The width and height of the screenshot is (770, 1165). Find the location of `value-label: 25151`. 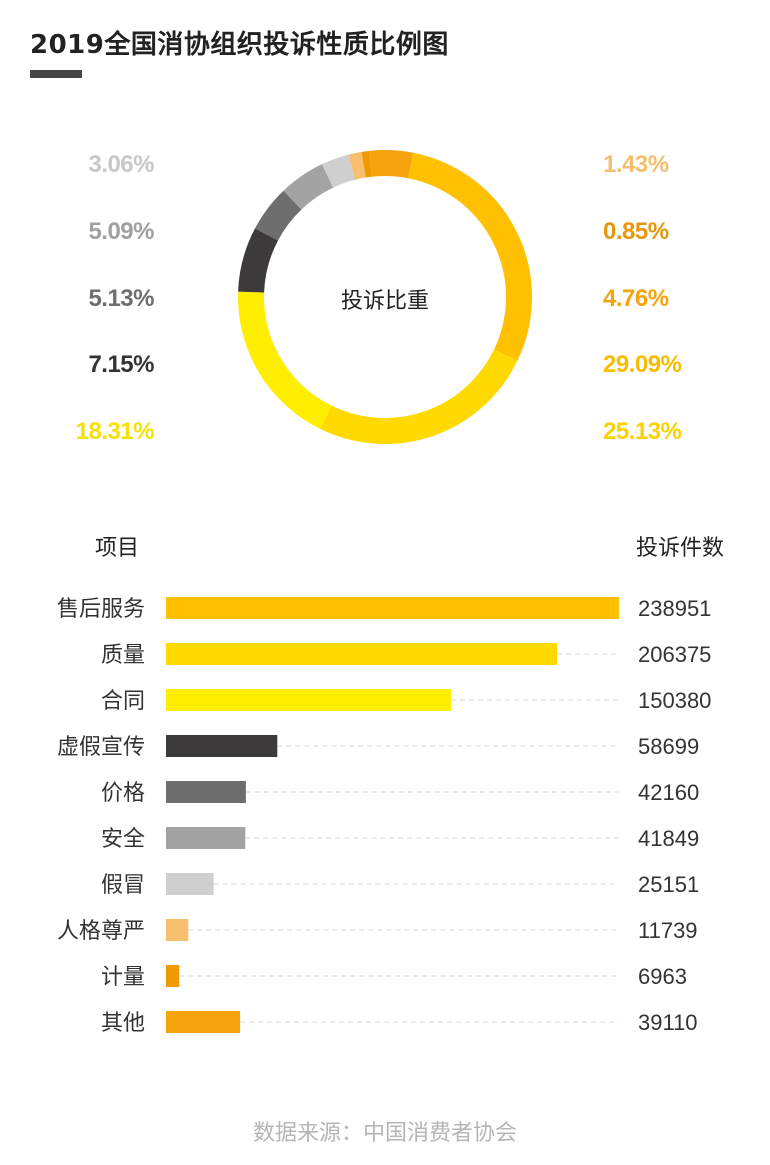

value-label: 25151 is located at coordinates (668, 884).